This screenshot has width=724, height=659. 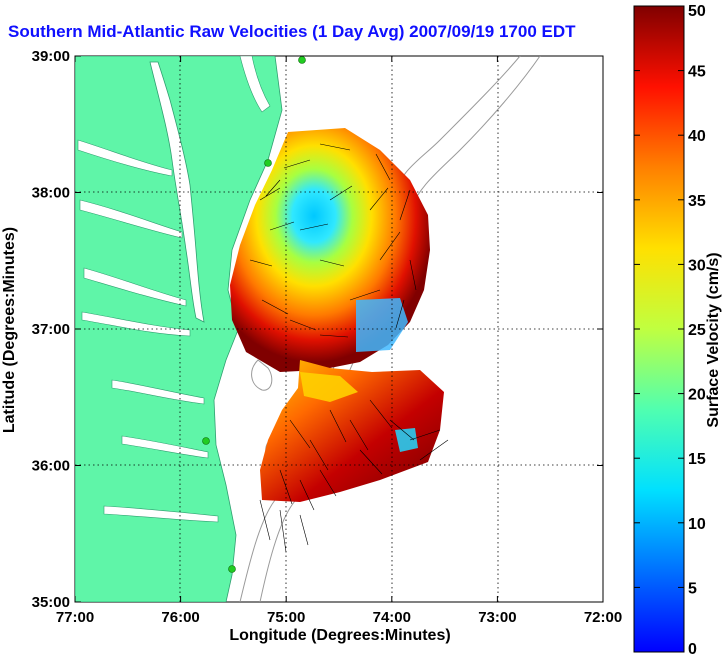 I want to click on colorbar-tick-label: 5, so click(x=692, y=588).